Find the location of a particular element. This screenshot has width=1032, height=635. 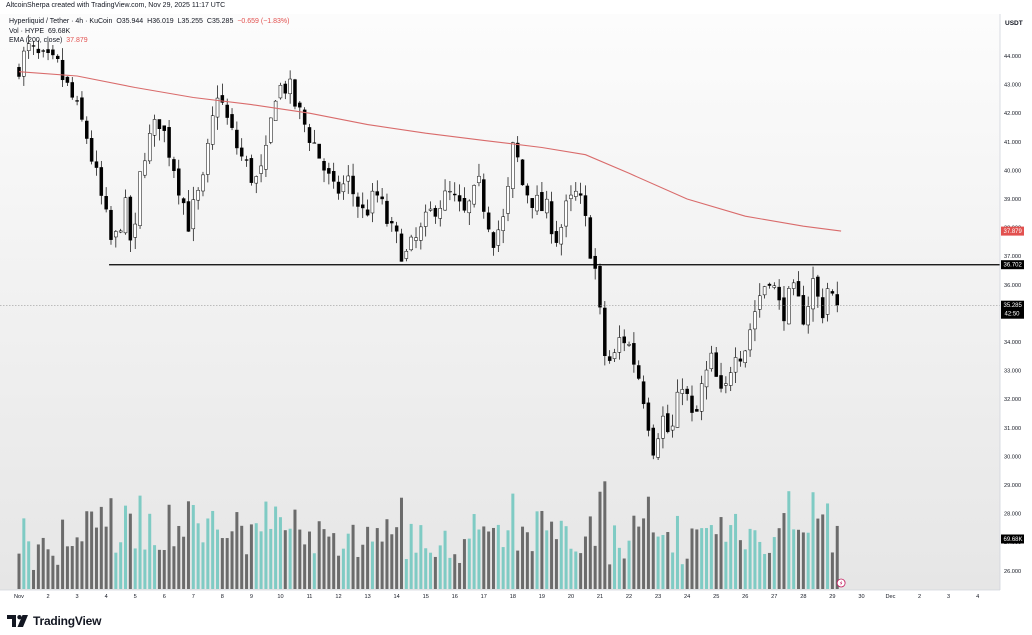

date-tick: 17 is located at coordinates (484, 597).